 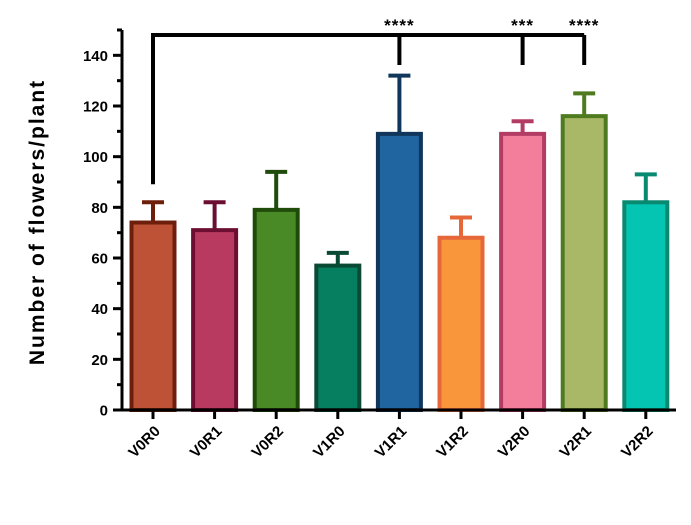 I want to click on y-tick-label-60: 60, so click(x=99, y=259).